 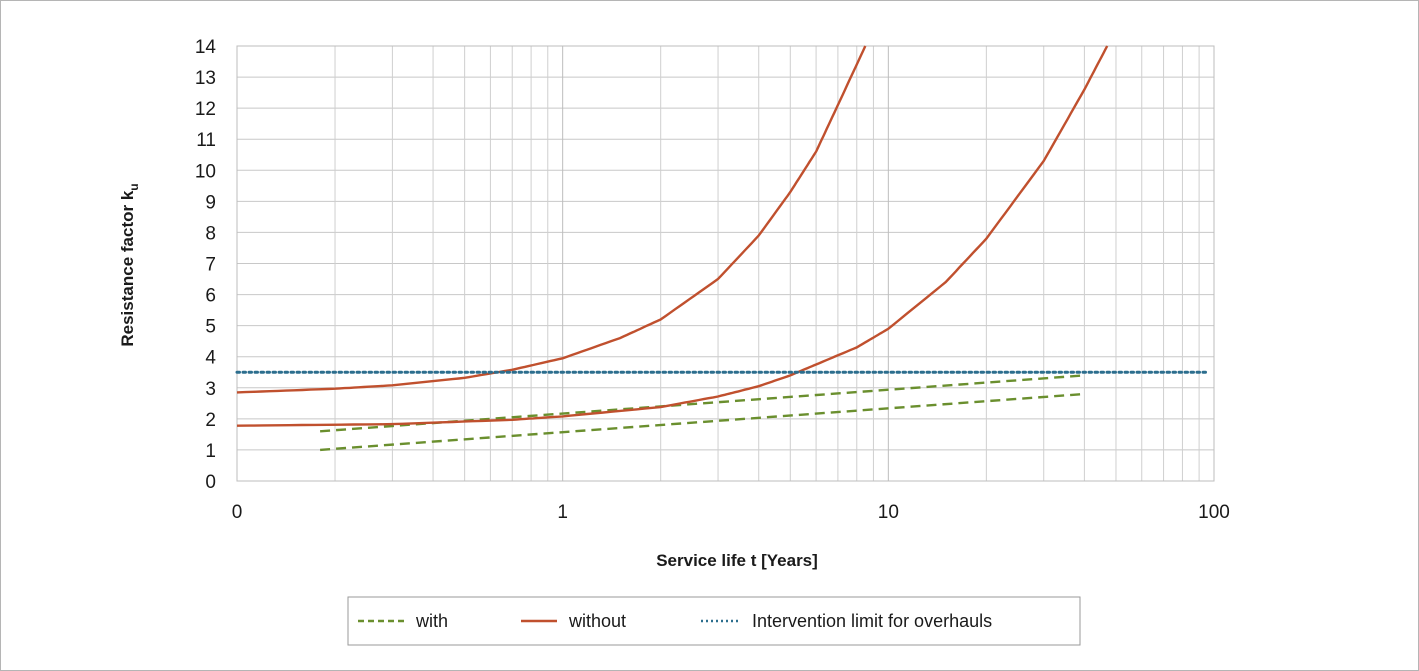 I want to click on y-axis-title-main: Resistance factor k, so click(x=127, y=268).